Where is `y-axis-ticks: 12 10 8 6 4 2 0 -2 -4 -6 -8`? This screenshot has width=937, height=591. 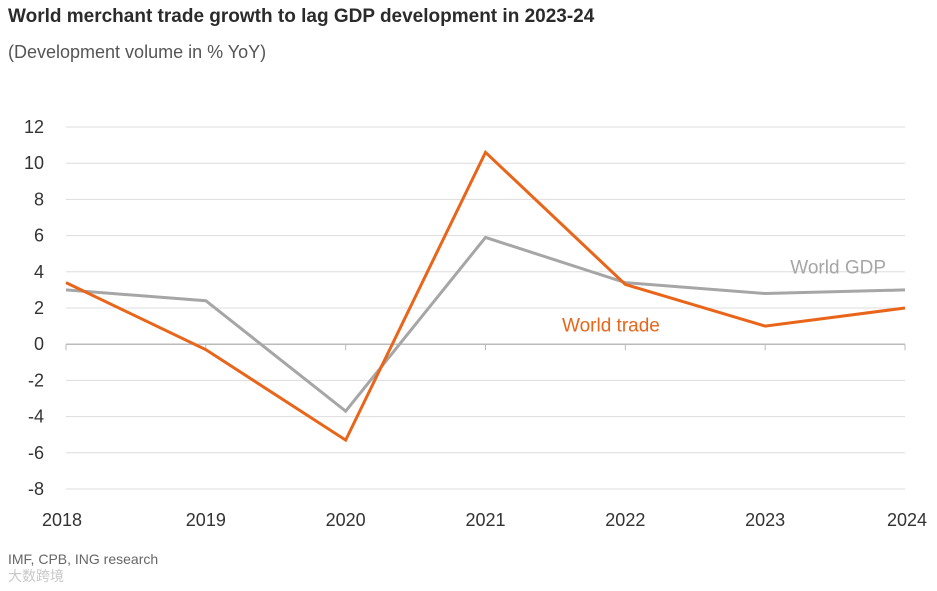
y-axis-ticks: 12 10 8 6 4 2 0 -2 -4 -6 -8 is located at coordinates (34, 308).